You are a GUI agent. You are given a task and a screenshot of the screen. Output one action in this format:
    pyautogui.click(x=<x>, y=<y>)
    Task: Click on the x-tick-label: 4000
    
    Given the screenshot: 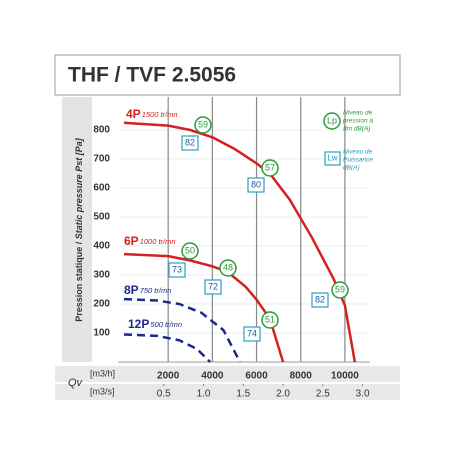 What is the action you would take?
    pyautogui.click(x=212, y=376)
    